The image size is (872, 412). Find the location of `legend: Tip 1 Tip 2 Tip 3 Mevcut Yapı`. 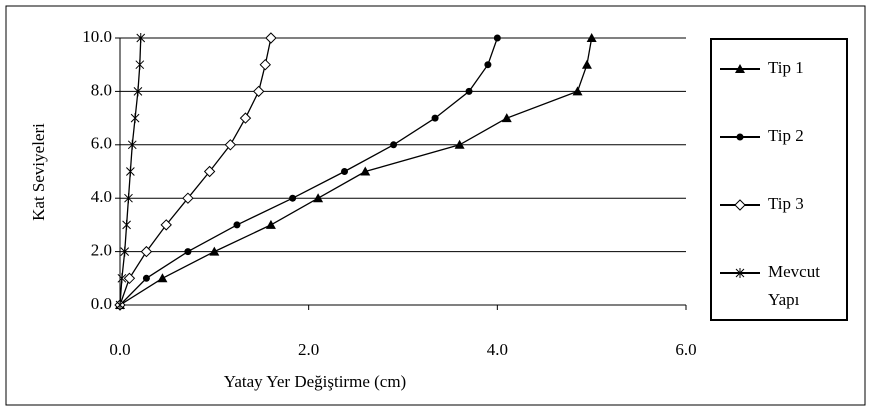

legend: Tip 1 Tip 2 Tip 3 Mevcut Yapı is located at coordinates (779, 179).